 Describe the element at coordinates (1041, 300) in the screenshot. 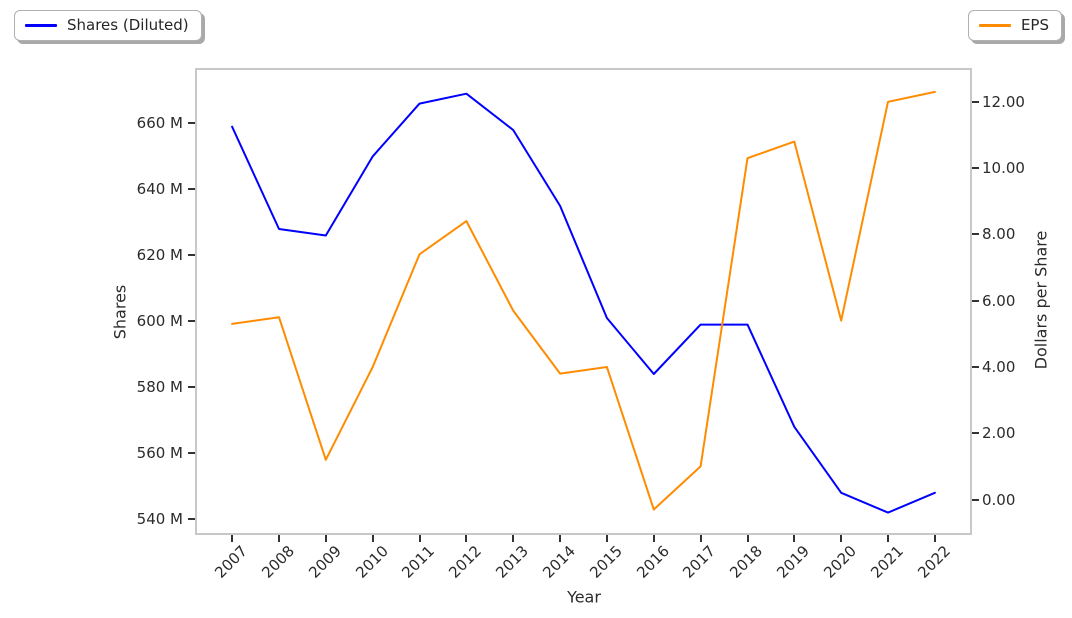

I see `right-axis-title: Dollars per Share` at that location.